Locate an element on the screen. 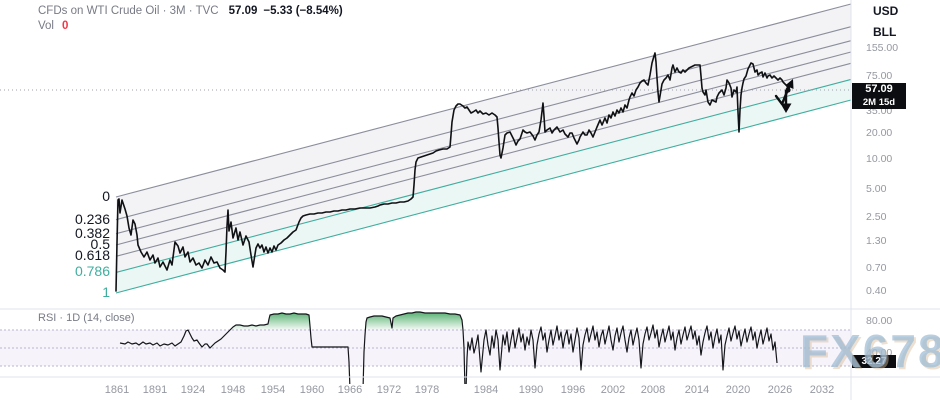 Image resolution: width=940 pixels, height=400 pixels. fx678-watermark: FX678 is located at coordinates (870, 351).